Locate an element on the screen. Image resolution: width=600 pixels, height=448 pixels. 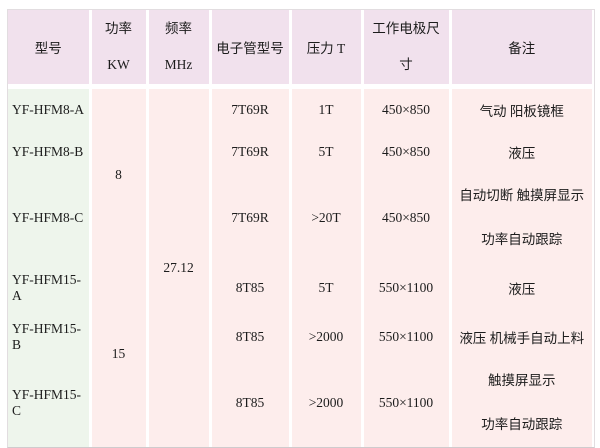
cell-frequency-mhz: 27.12 is located at coordinates (179, 266).